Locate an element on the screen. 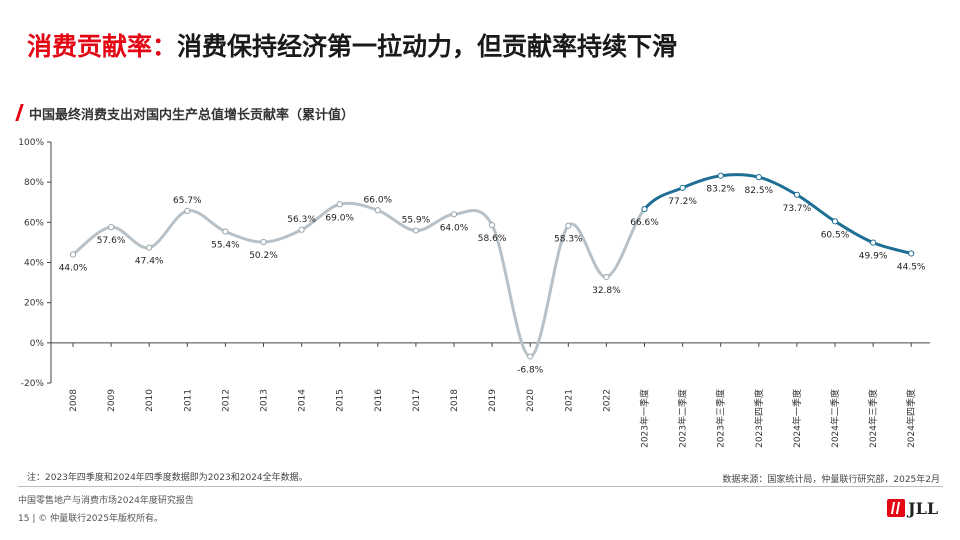 Image resolution: width=960 pixels, height=540 pixels. page-footer: 15 | © 仲量联行2025年版权所有。 is located at coordinates (90, 517).